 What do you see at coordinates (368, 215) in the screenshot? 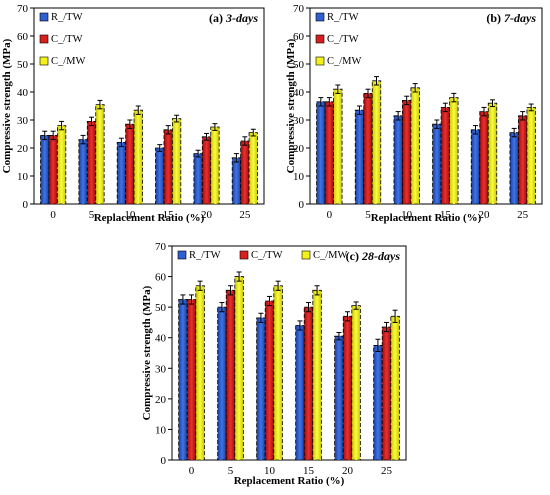
I see `x-tick-label: 5` at bounding box center [368, 215].